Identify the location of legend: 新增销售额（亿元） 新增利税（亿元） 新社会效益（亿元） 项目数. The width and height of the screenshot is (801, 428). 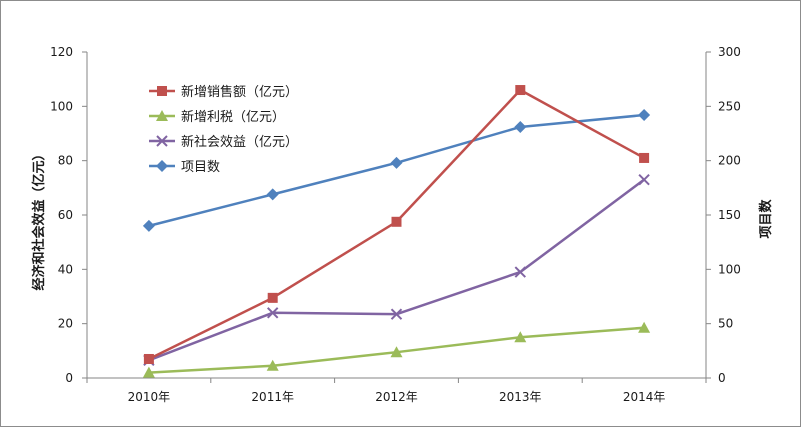
(223, 129).